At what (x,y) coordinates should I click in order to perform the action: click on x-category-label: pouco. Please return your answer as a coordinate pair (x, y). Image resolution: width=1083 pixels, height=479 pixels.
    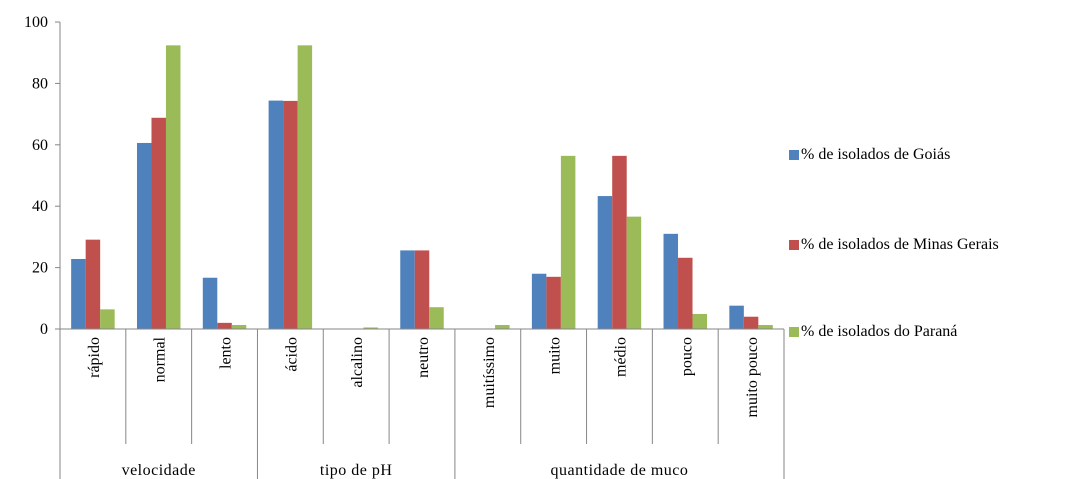
    Looking at the image, I should click on (686, 356).